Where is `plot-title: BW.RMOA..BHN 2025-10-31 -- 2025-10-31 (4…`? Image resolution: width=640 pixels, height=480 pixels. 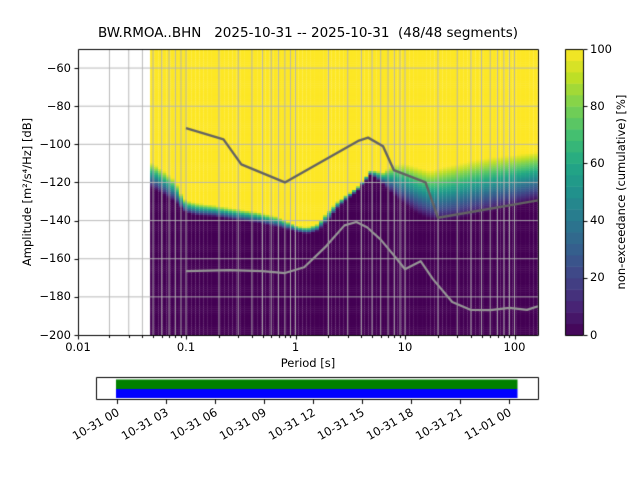
plot-title: BW.RMOA..BHN 2025-10-31 -- 2025-10-31 (4… is located at coordinates (308, 33).